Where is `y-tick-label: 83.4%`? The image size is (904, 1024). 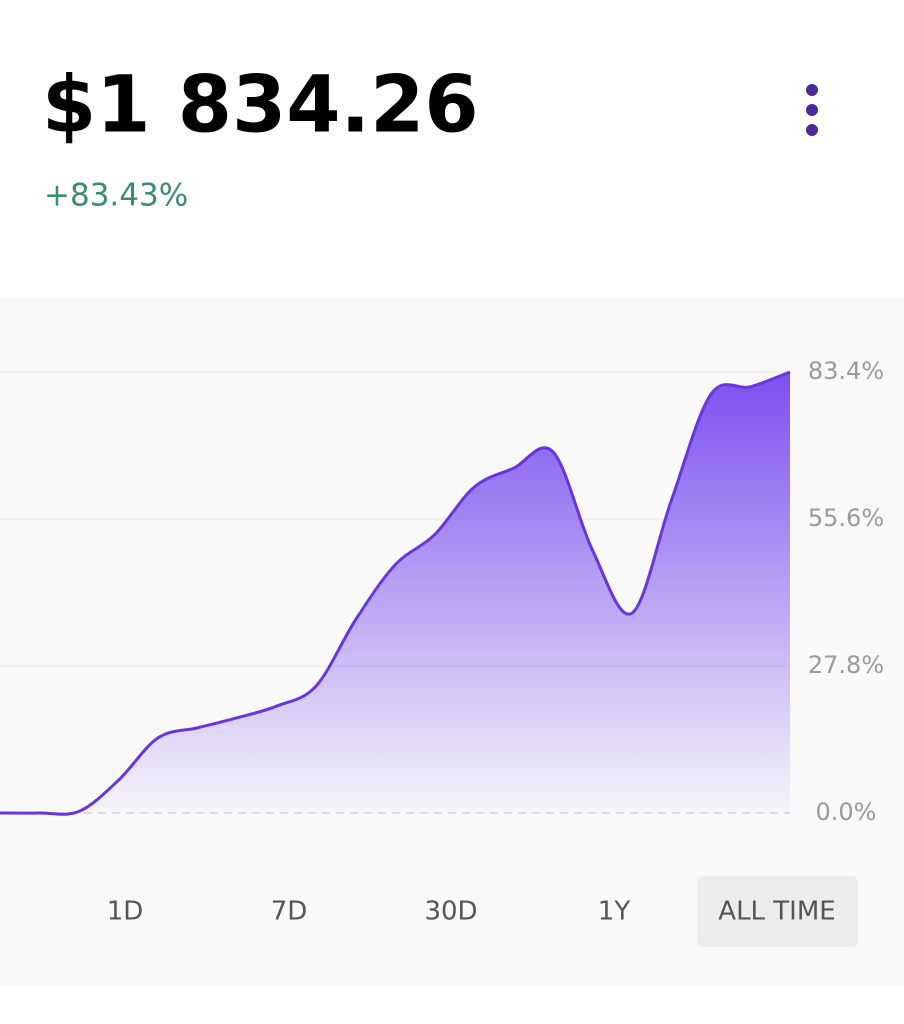
y-tick-label: 83.4% is located at coordinates (846, 371).